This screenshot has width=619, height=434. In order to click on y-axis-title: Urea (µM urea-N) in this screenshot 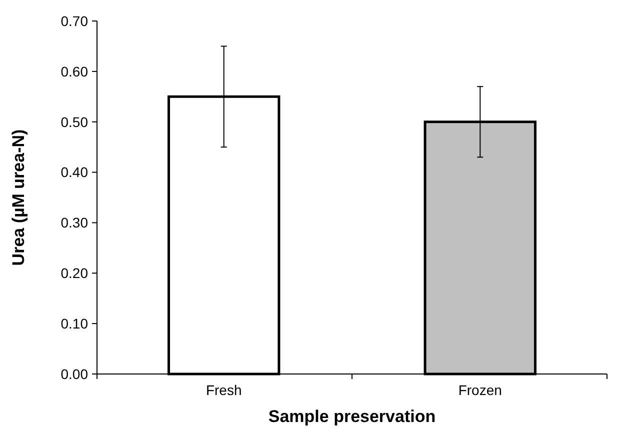, I will do `click(18, 197)`.